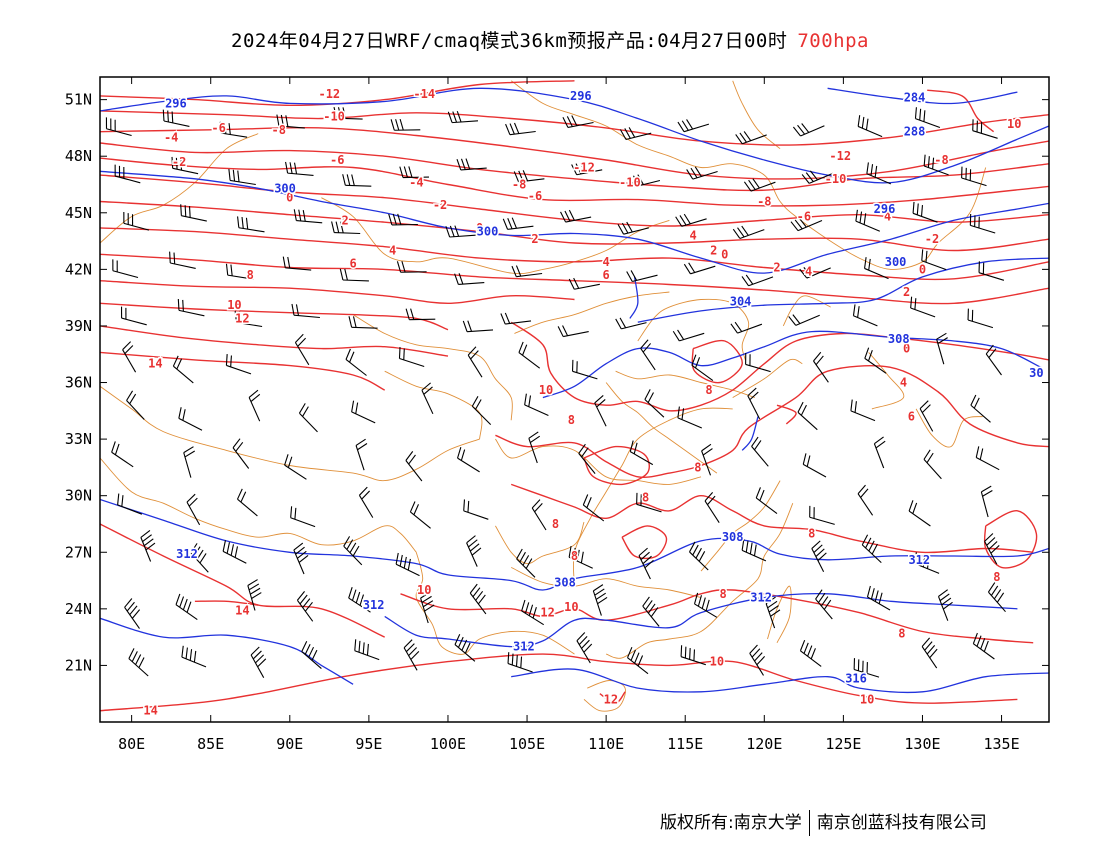 The width and height of the screenshot is (1100, 850). What do you see at coordinates (424, 94) in the screenshot?
I see `temperature-label: -14` at bounding box center [424, 94].